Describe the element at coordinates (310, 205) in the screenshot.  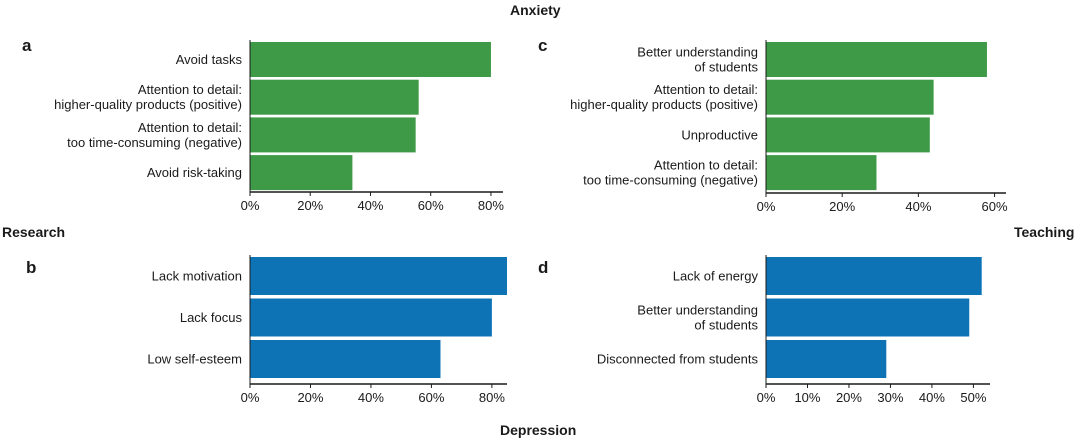
I see `x-tick-label-a-1: 20%` at that location.